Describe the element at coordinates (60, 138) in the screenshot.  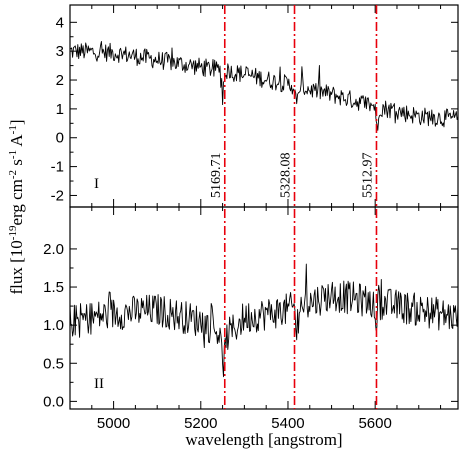
I see `y-tick-label: 0` at that location.